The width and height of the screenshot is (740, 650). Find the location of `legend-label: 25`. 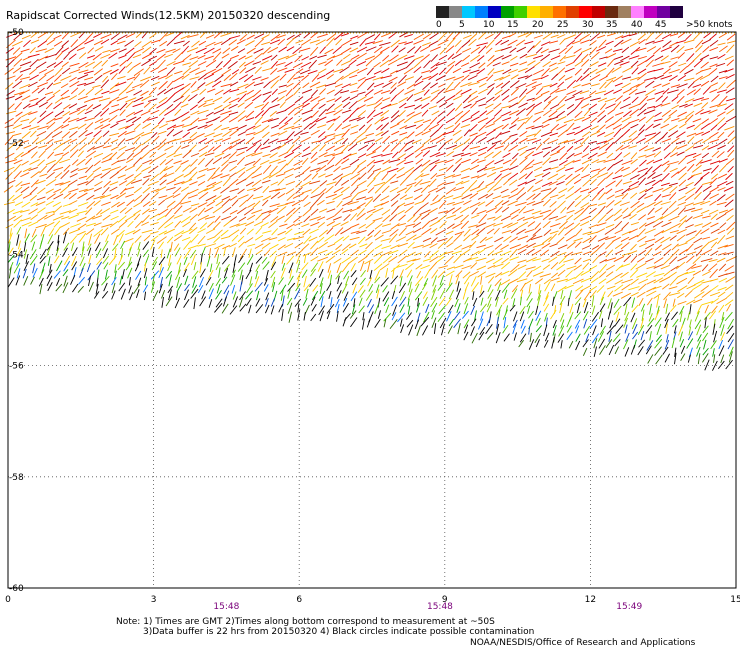

legend-label: 25 is located at coordinates (563, 25).